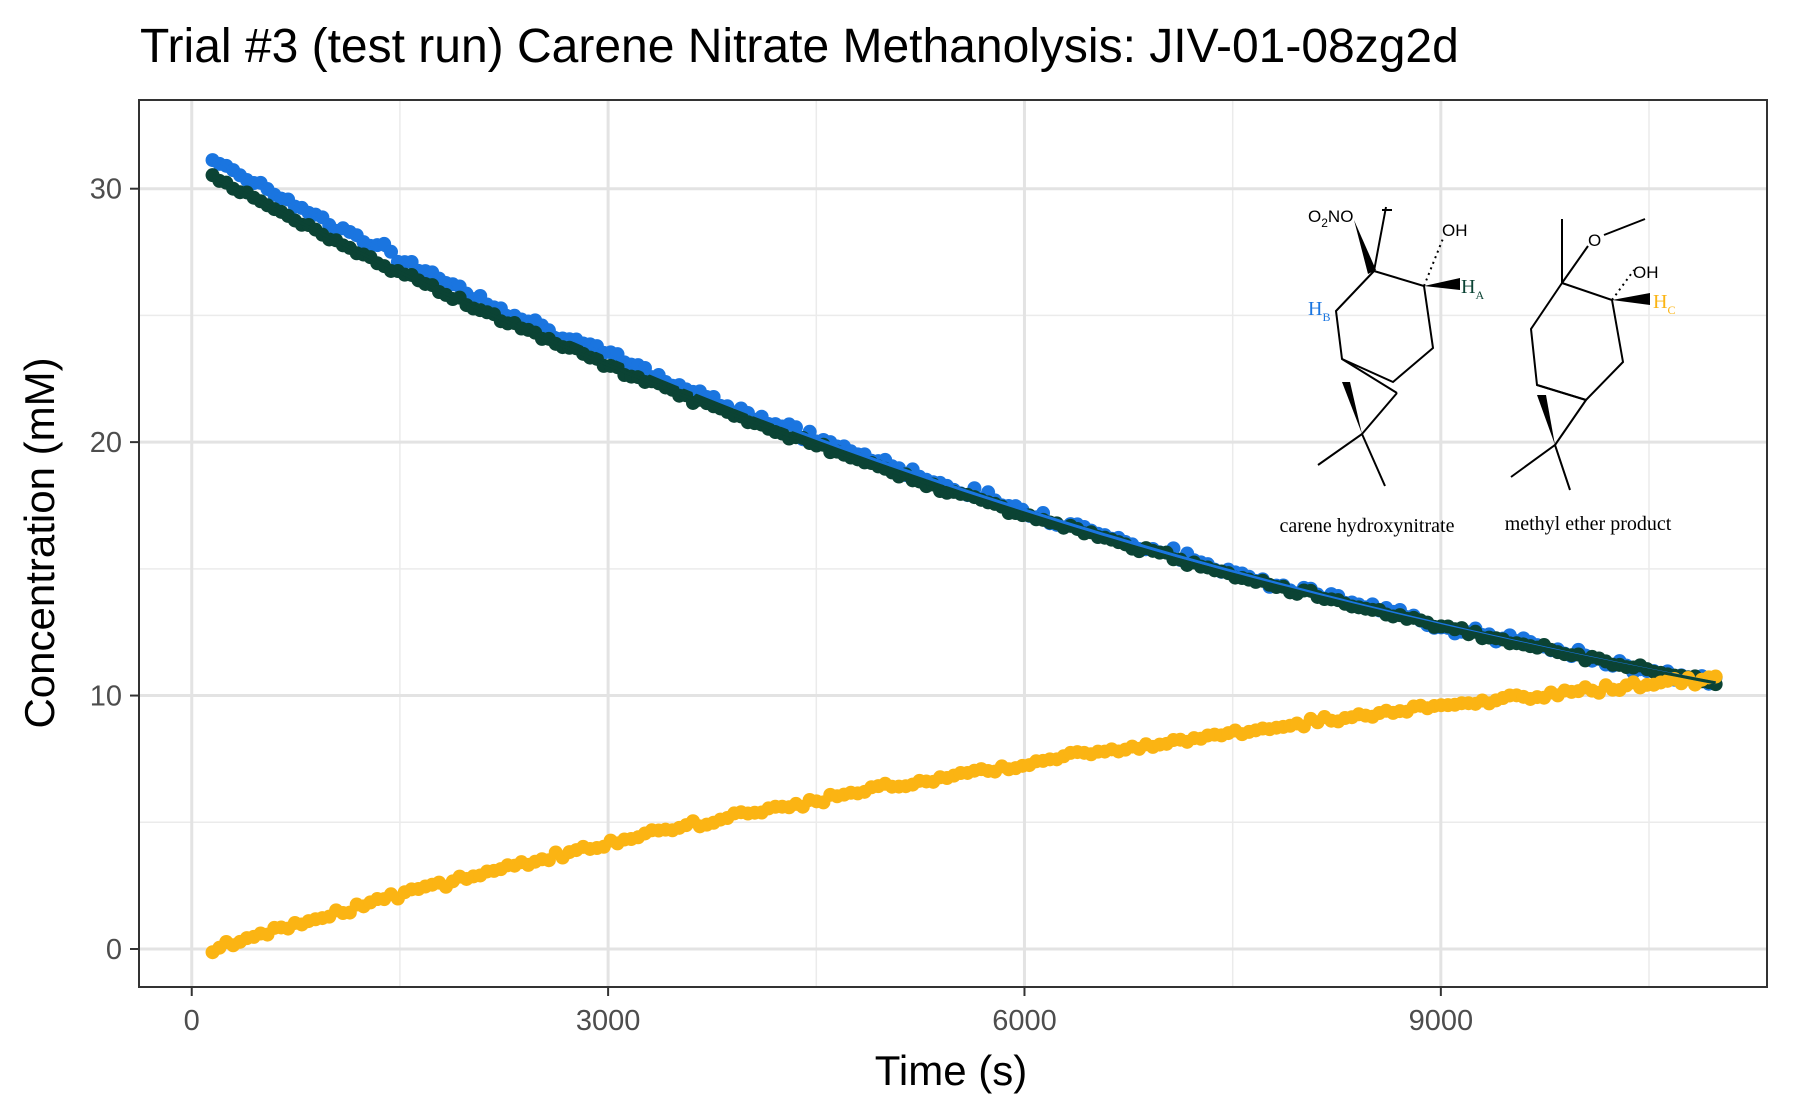 The height and width of the screenshot is (1113, 1800). What do you see at coordinates (608, 1021) in the screenshot?
I see `x-tick-label: 3000` at bounding box center [608, 1021].